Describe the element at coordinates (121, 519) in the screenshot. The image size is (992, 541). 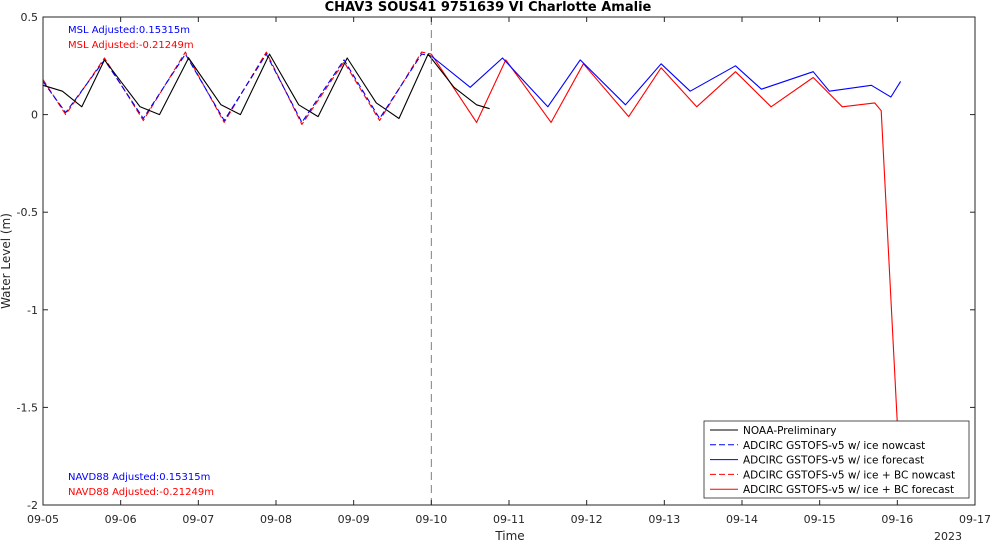
I see `x-tick-label: 09-06` at that location.